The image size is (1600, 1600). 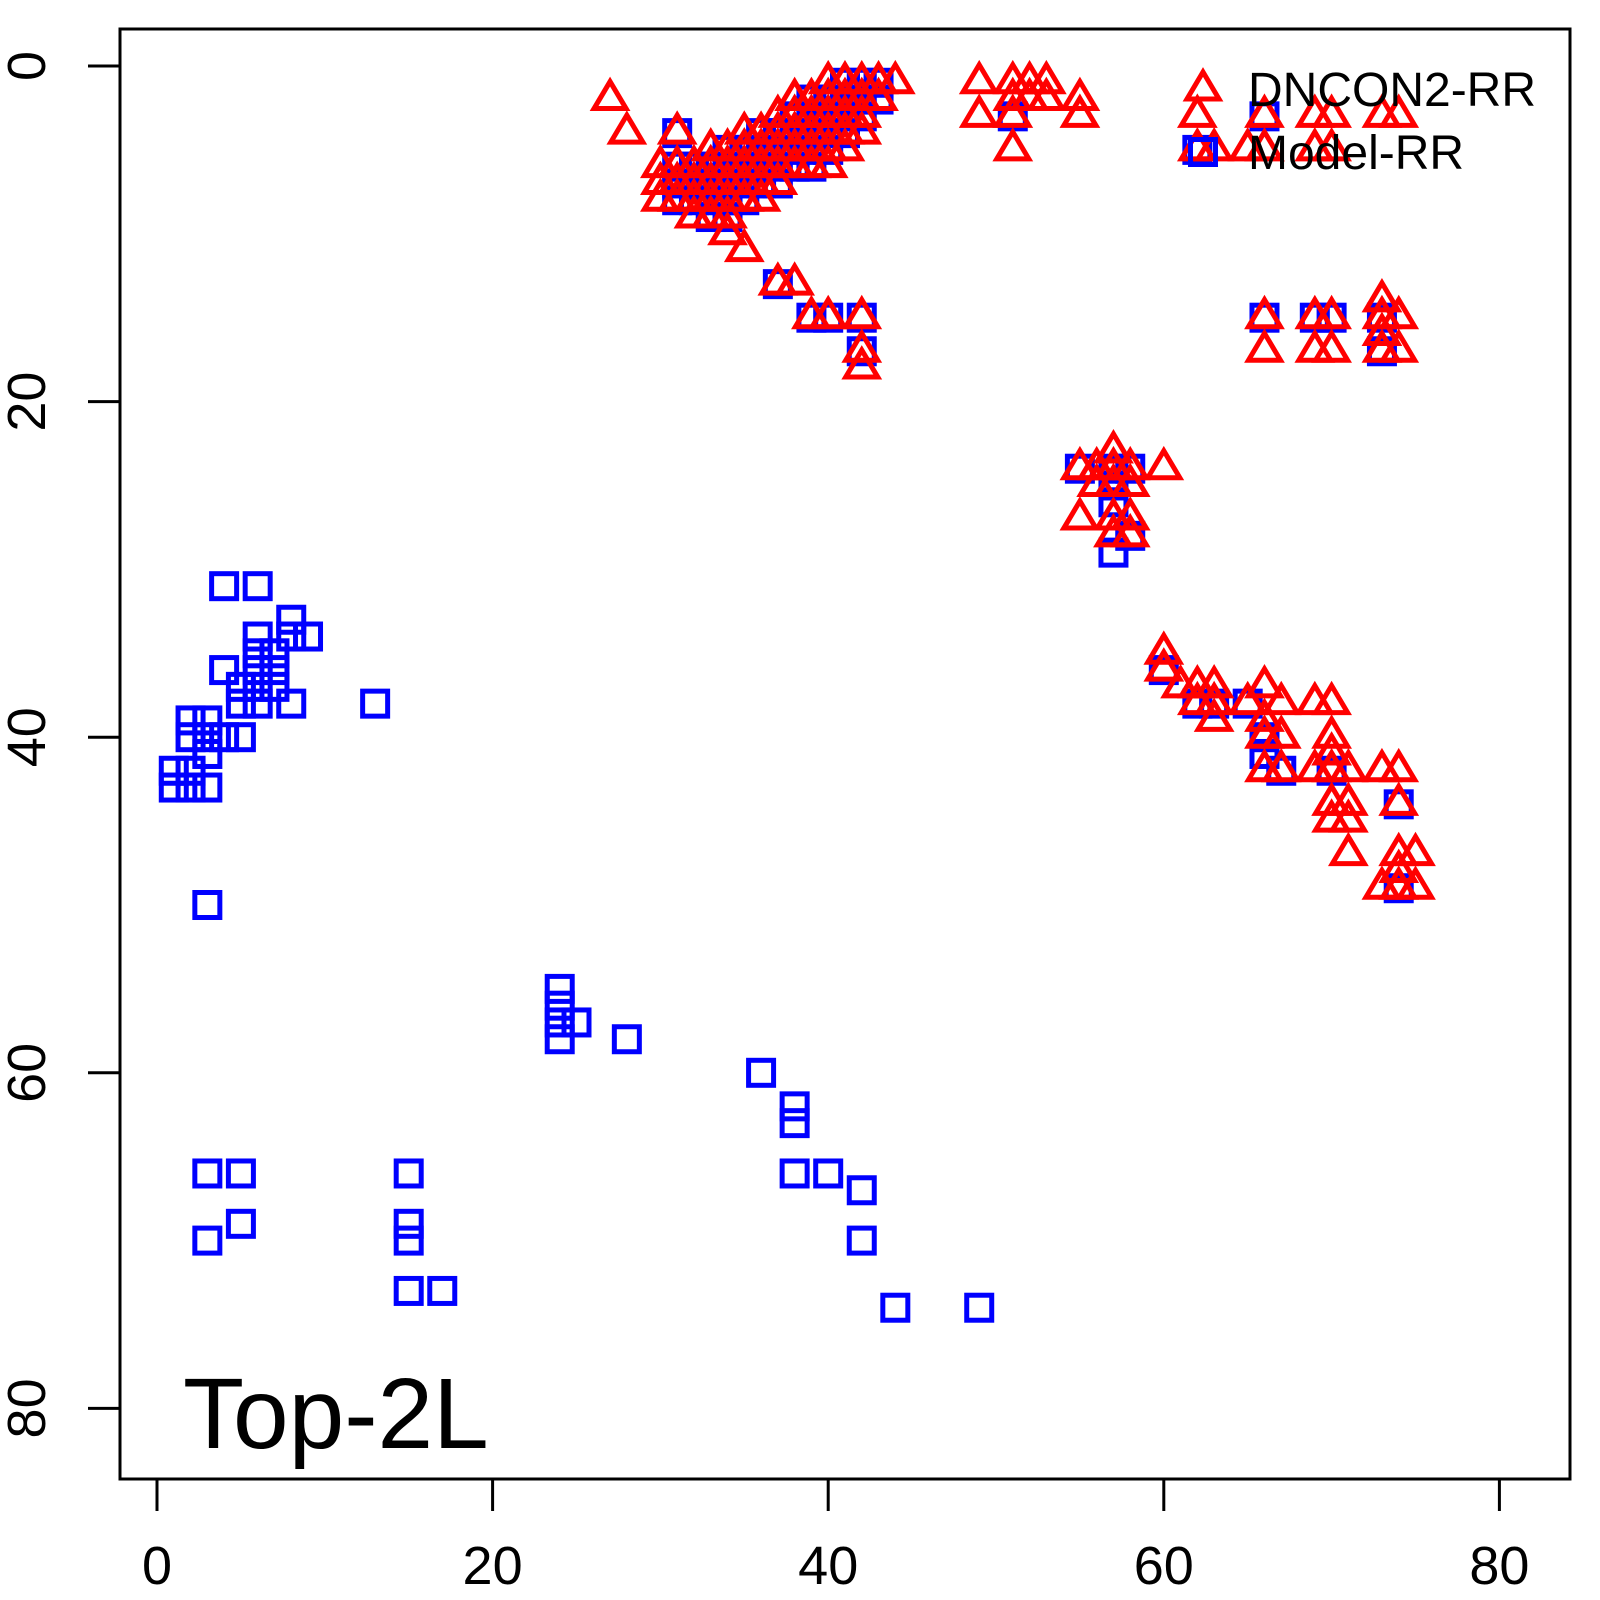 I want to click on plot-annotation: Top-2L, so click(x=336, y=1414).